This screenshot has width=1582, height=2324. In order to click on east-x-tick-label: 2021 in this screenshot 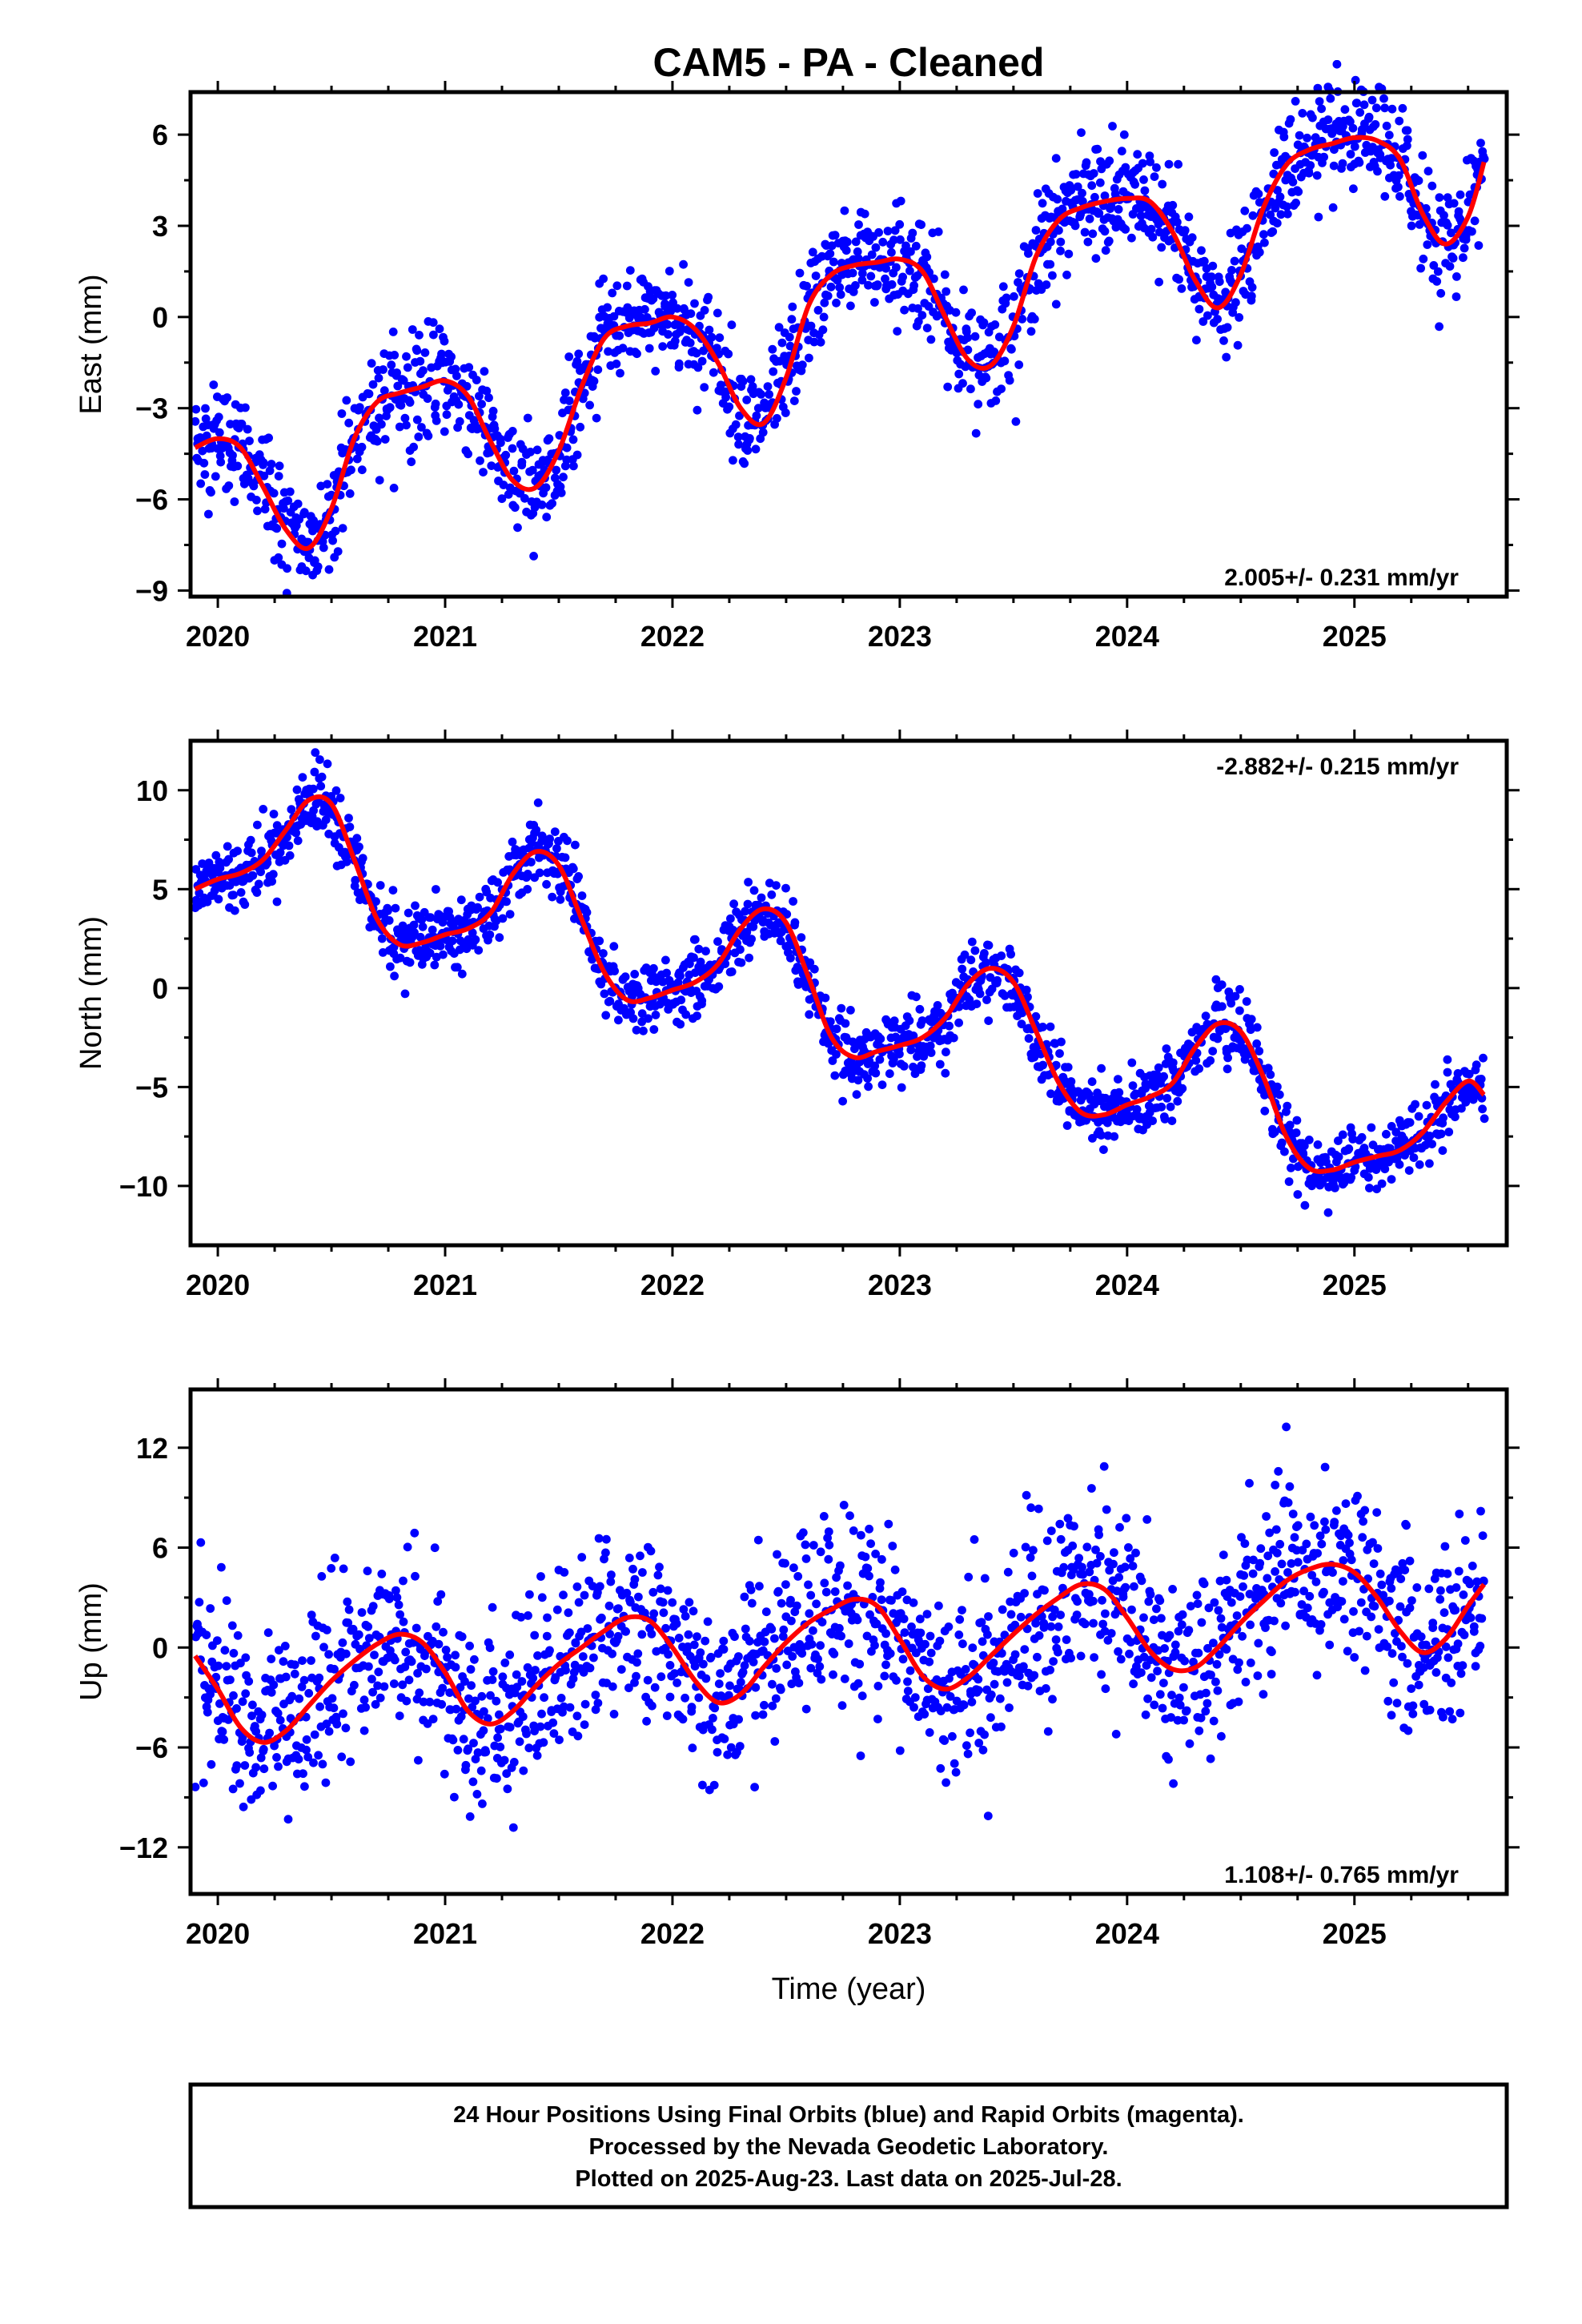, I will do `click(445, 636)`.